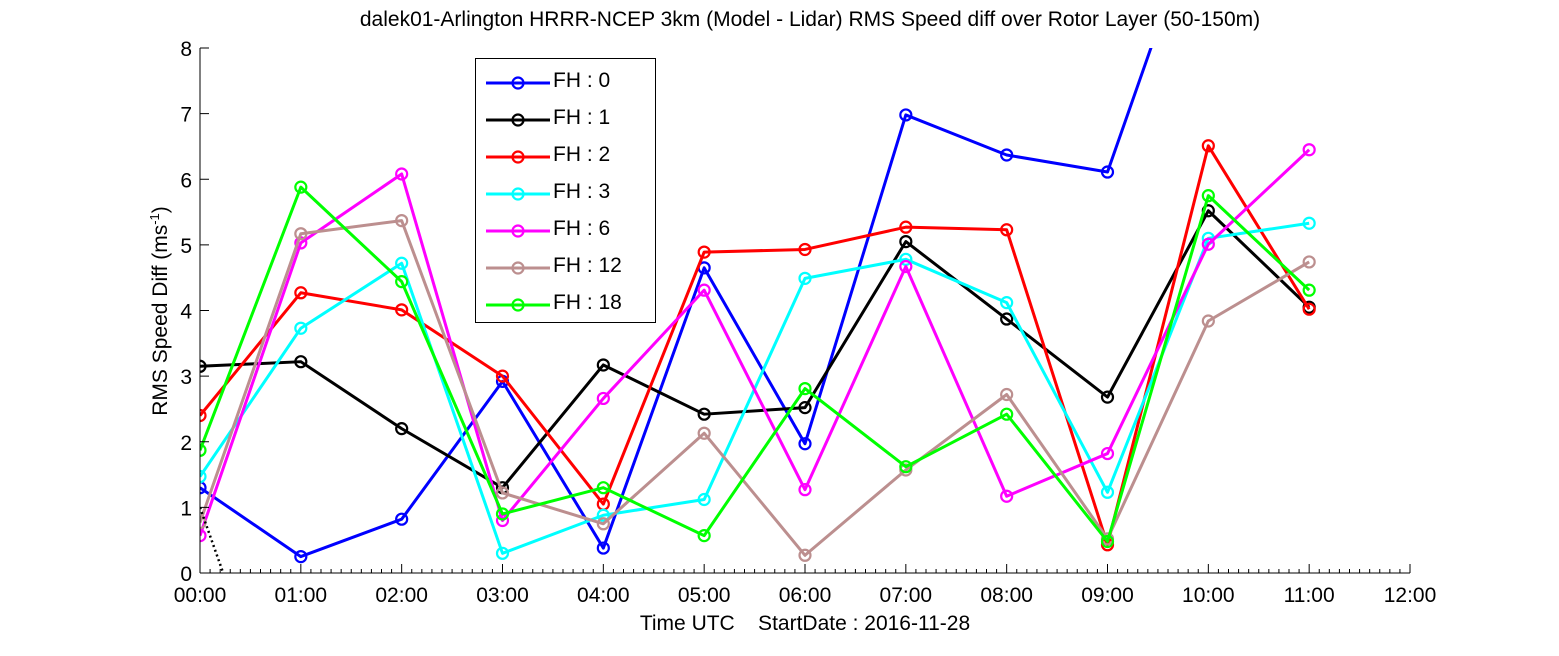 This screenshot has height=656, width=1559. What do you see at coordinates (906, 595) in the screenshot?
I see `x-tick-label: 07:00` at bounding box center [906, 595].